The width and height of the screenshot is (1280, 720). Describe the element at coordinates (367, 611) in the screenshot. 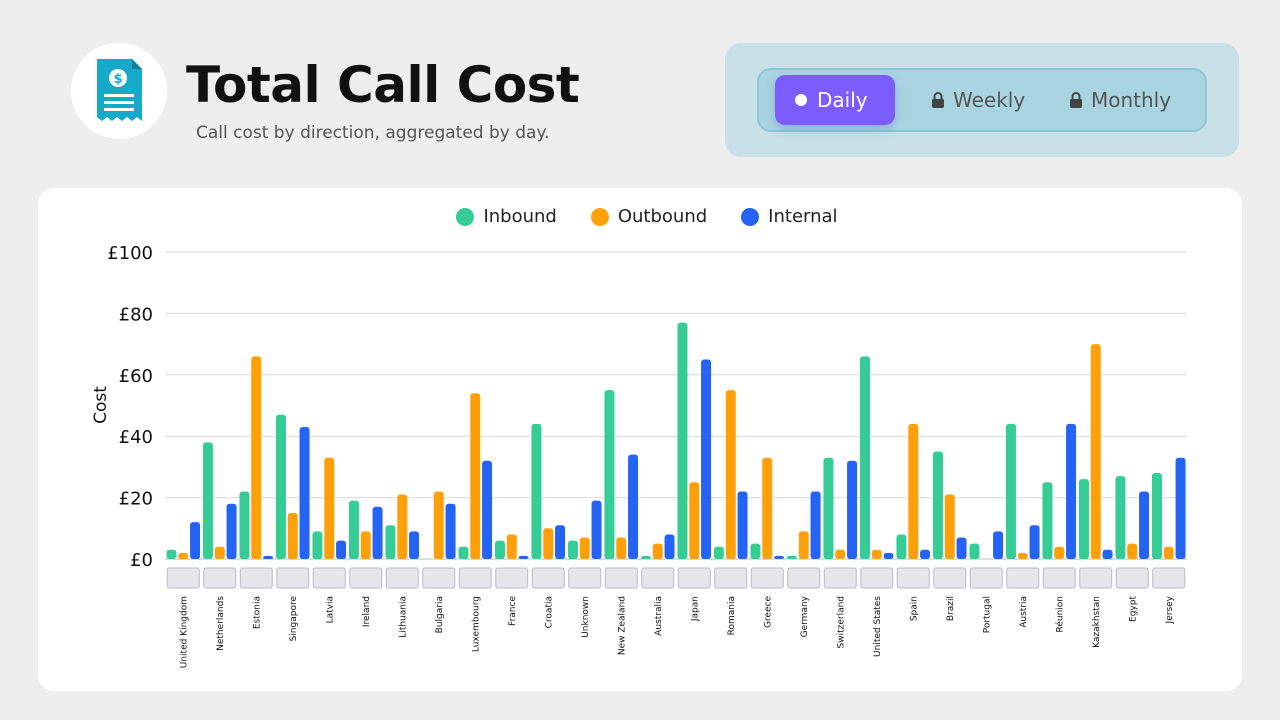

I see `x-tick-label: Ireland` at that location.